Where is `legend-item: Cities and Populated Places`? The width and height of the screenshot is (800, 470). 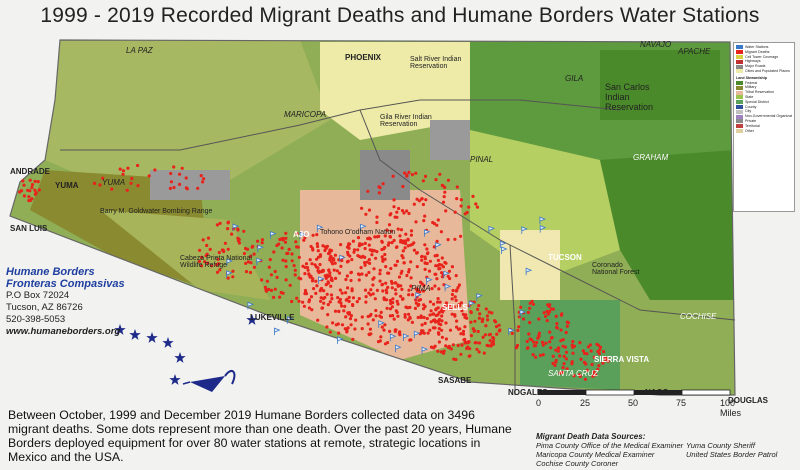
legend-item: Cities and Populated Places is located at coordinates (764, 71).